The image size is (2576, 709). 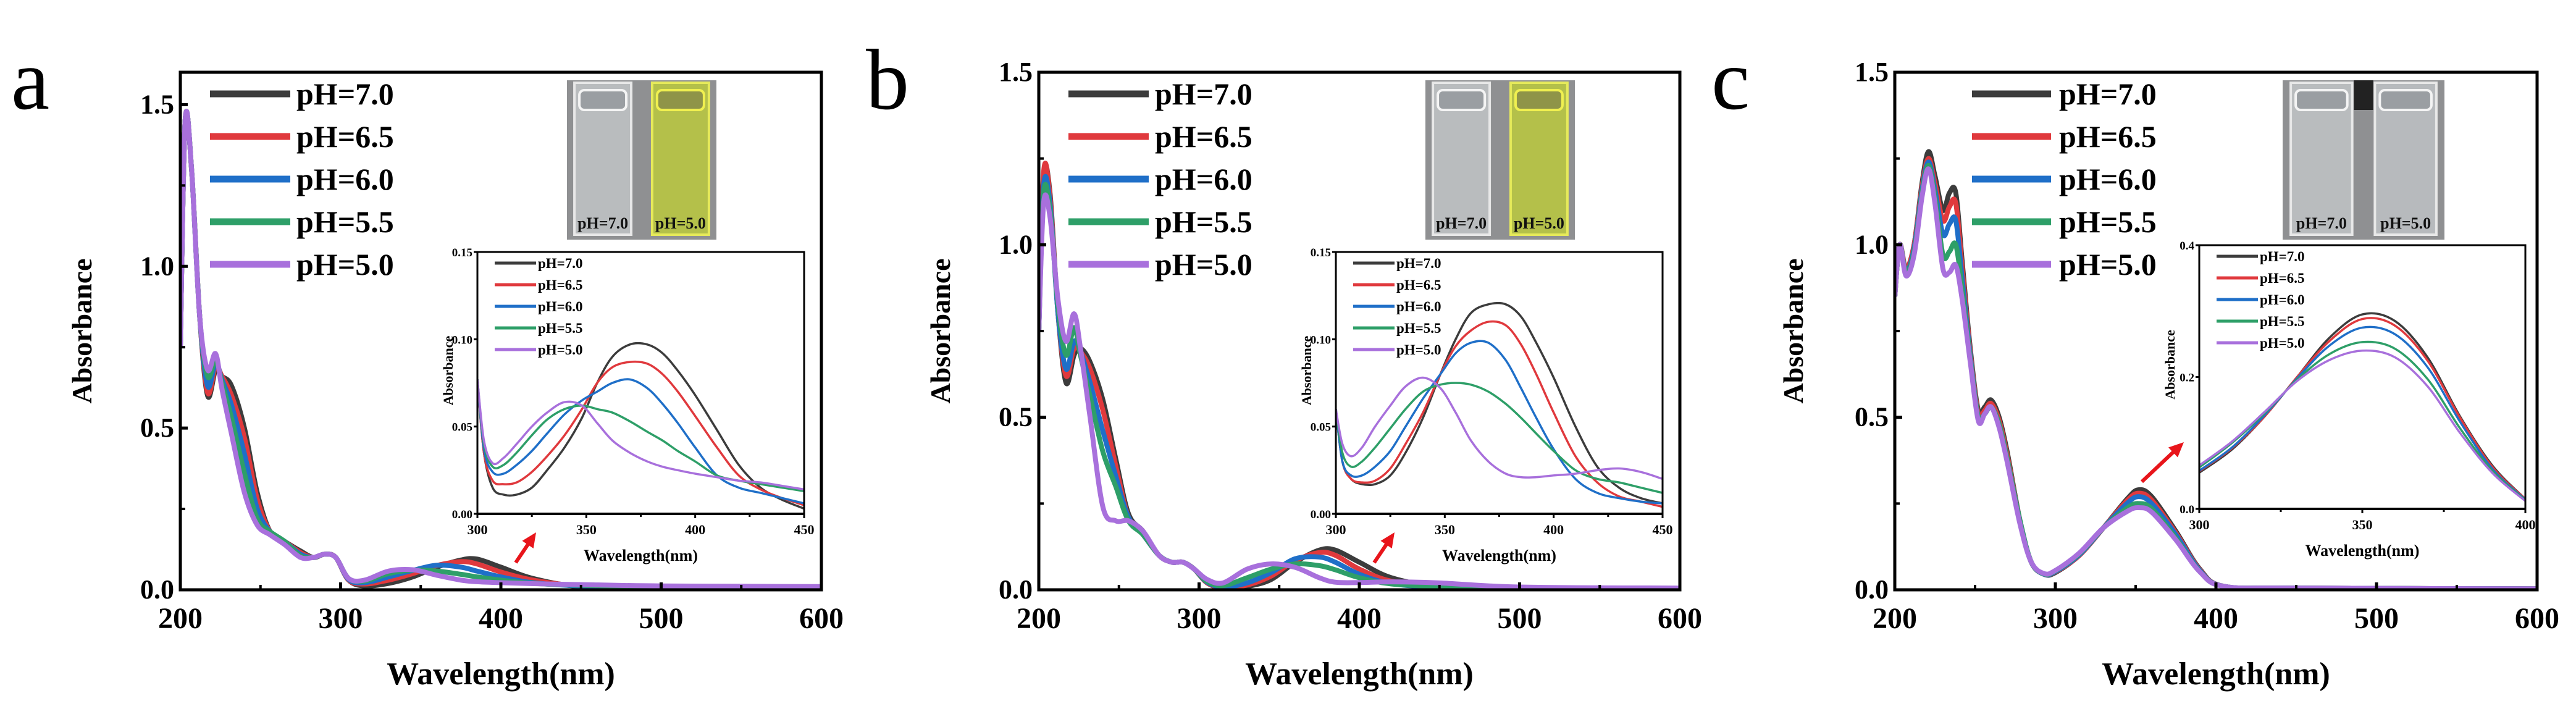 What do you see at coordinates (1730, 80) in the screenshot?
I see `panel-letter: c` at bounding box center [1730, 80].